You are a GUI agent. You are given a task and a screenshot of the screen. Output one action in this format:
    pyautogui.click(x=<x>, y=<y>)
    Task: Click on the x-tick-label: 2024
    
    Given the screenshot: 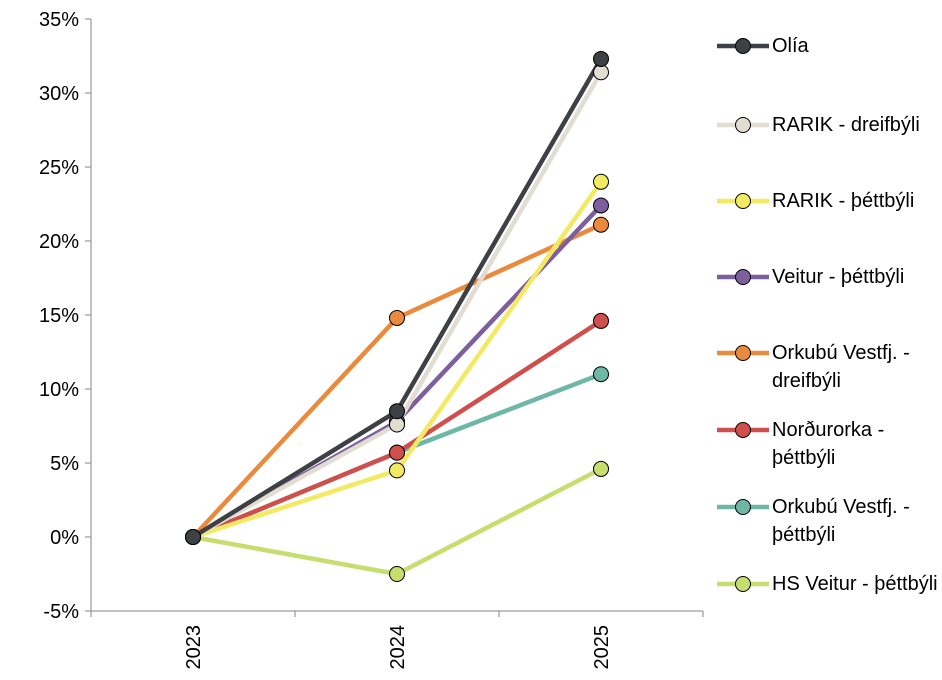 What is the action you would take?
    pyautogui.click(x=398, y=647)
    